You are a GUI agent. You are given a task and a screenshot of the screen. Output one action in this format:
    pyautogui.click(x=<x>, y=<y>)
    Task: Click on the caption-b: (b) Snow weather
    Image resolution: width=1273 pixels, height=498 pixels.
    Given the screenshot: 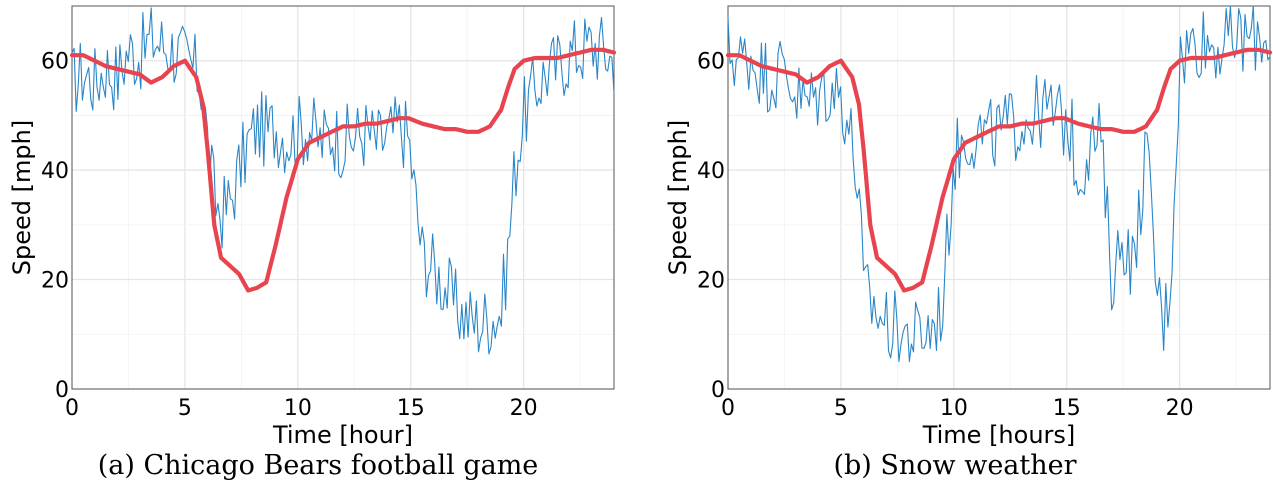 What is the action you would take?
    pyautogui.click(x=955, y=465)
    